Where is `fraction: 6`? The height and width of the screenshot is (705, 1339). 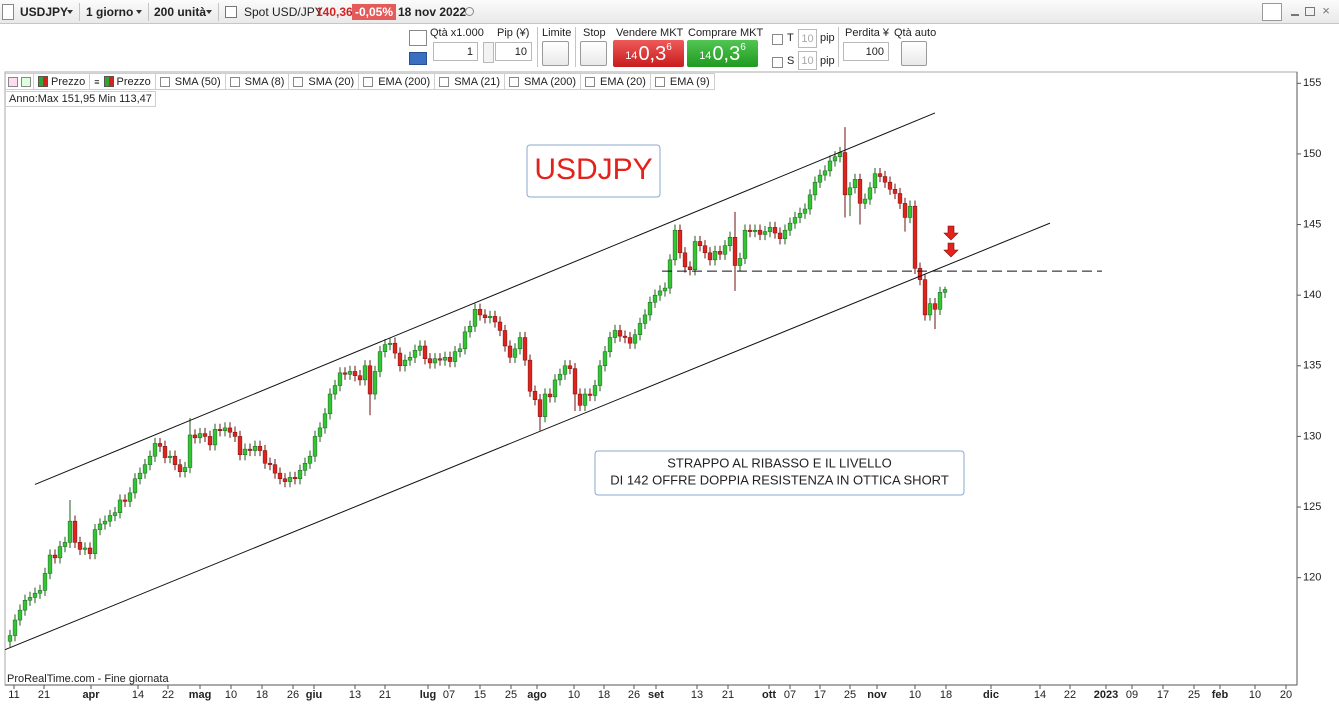 fraction: 6 is located at coordinates (669, 47).